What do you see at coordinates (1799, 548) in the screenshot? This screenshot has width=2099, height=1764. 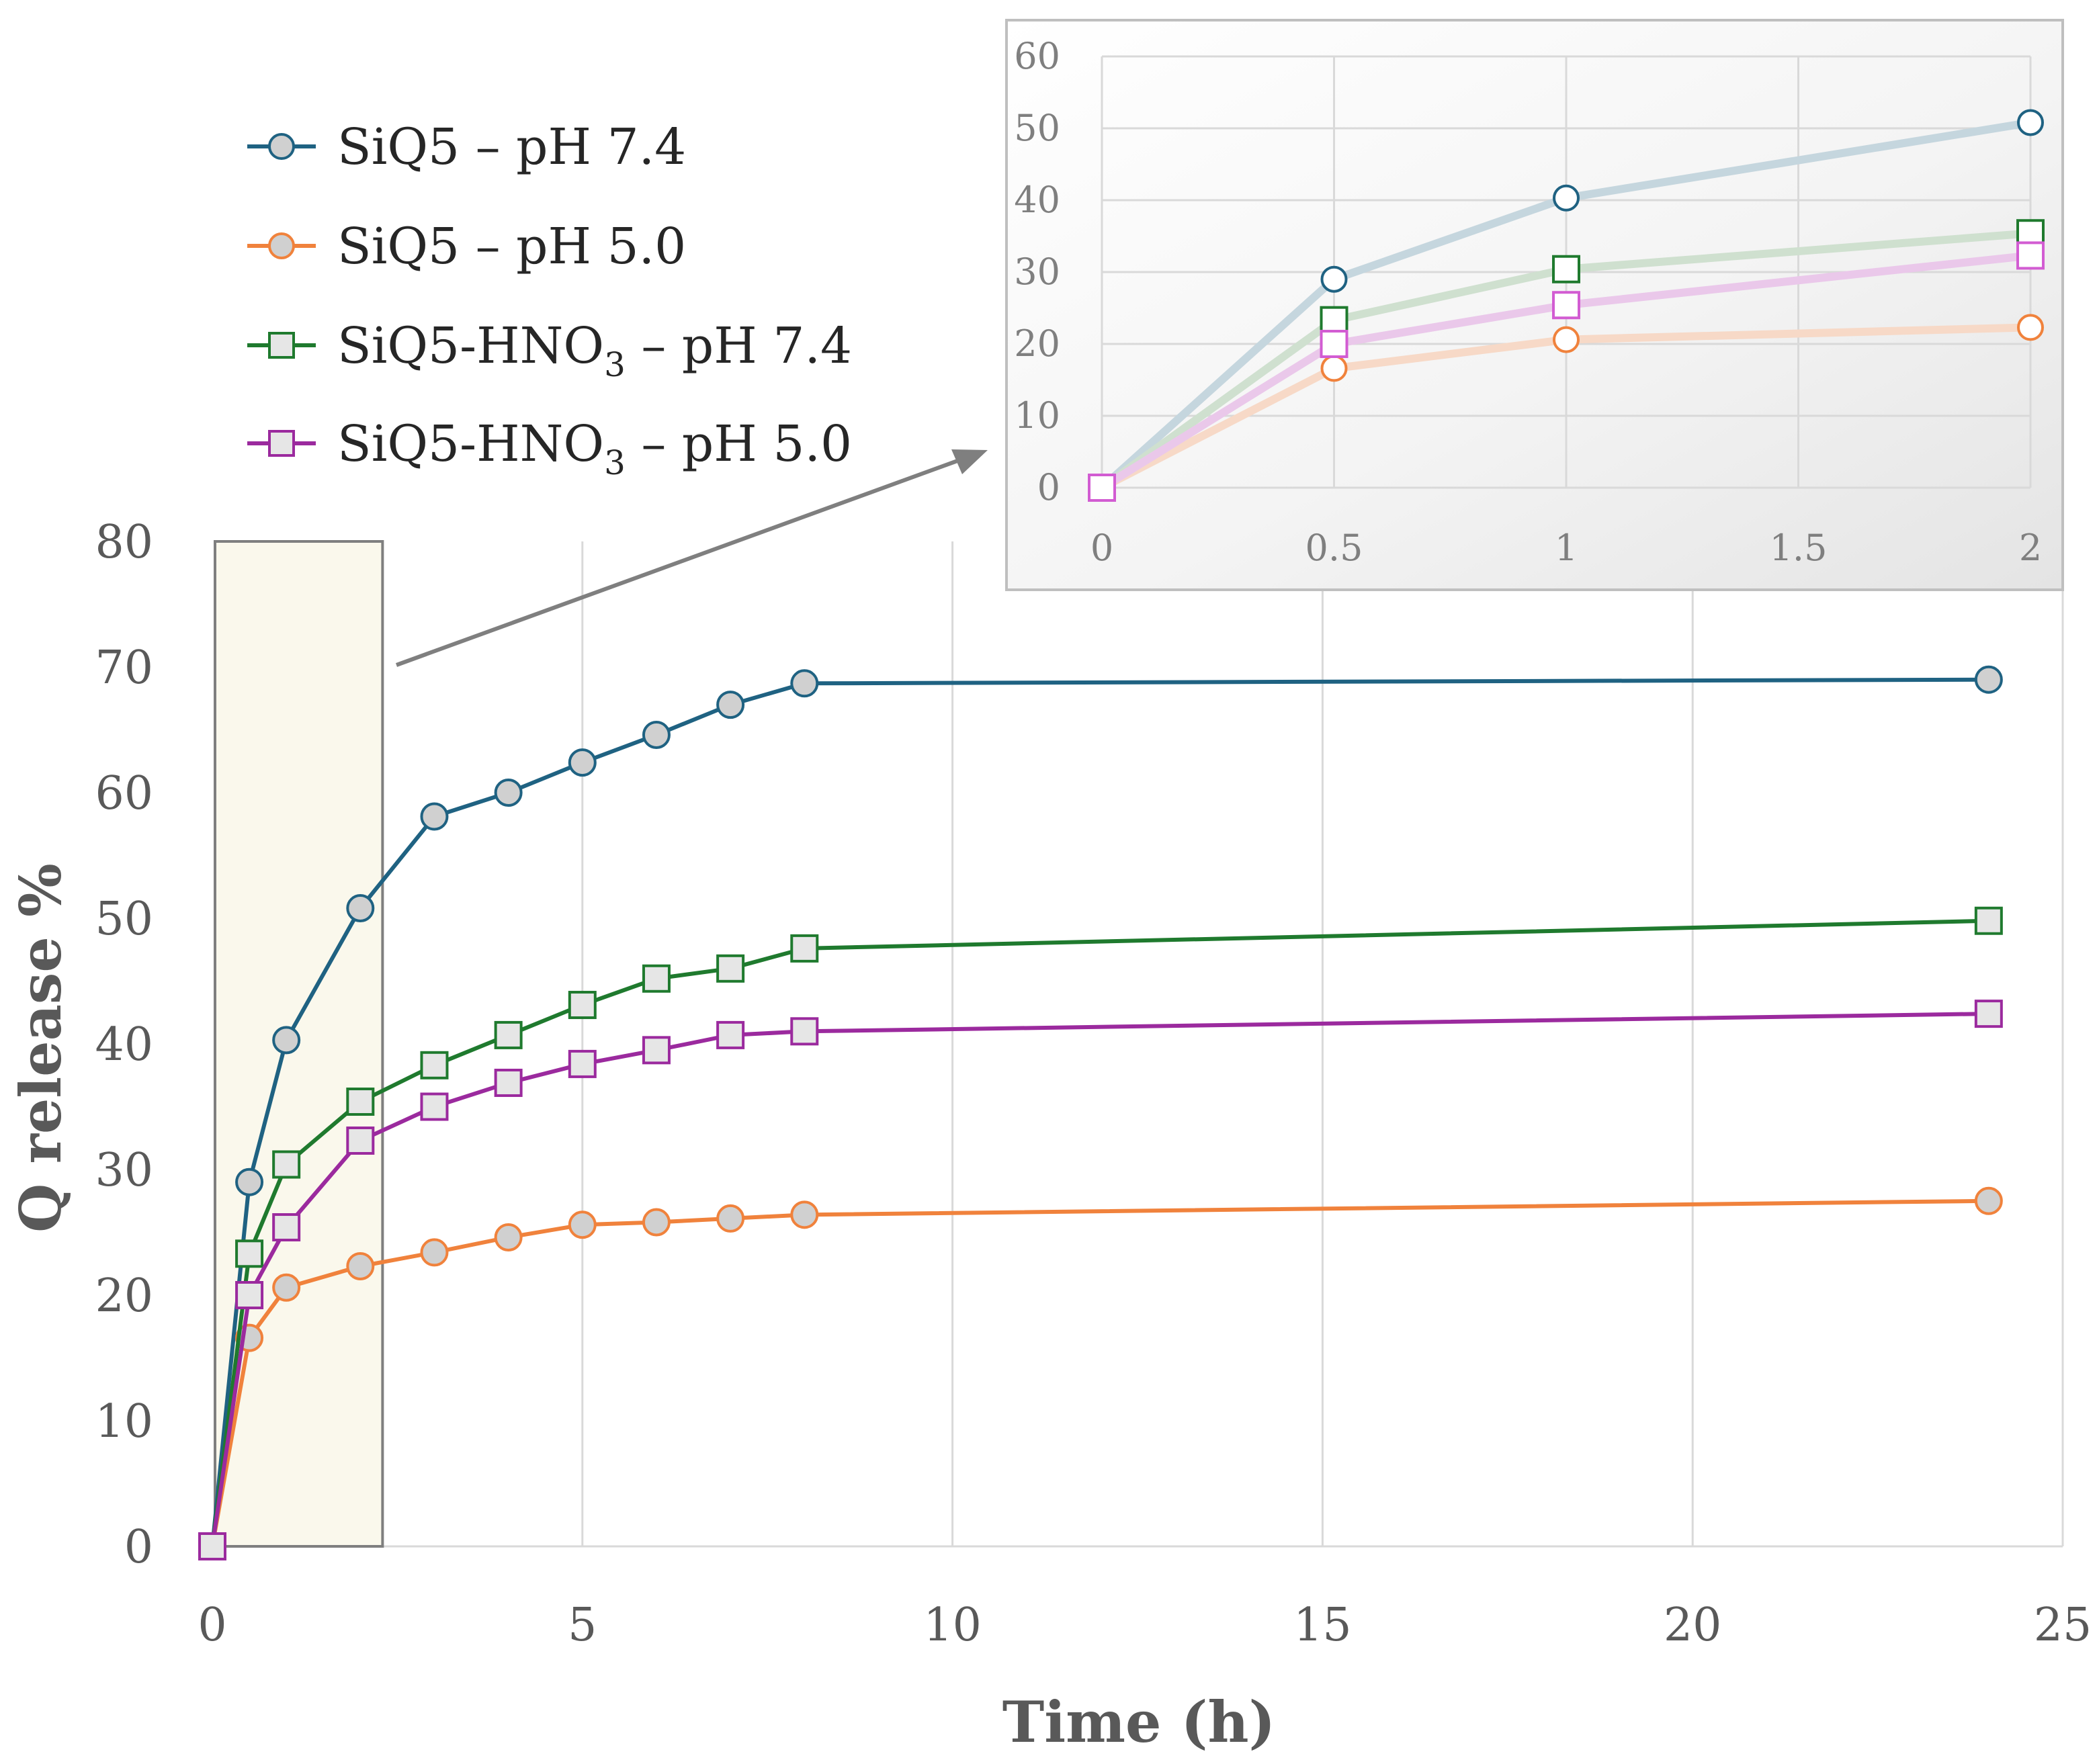 I see `inset-x-tick-label: 1.5` at bounding box center [1799, 548].